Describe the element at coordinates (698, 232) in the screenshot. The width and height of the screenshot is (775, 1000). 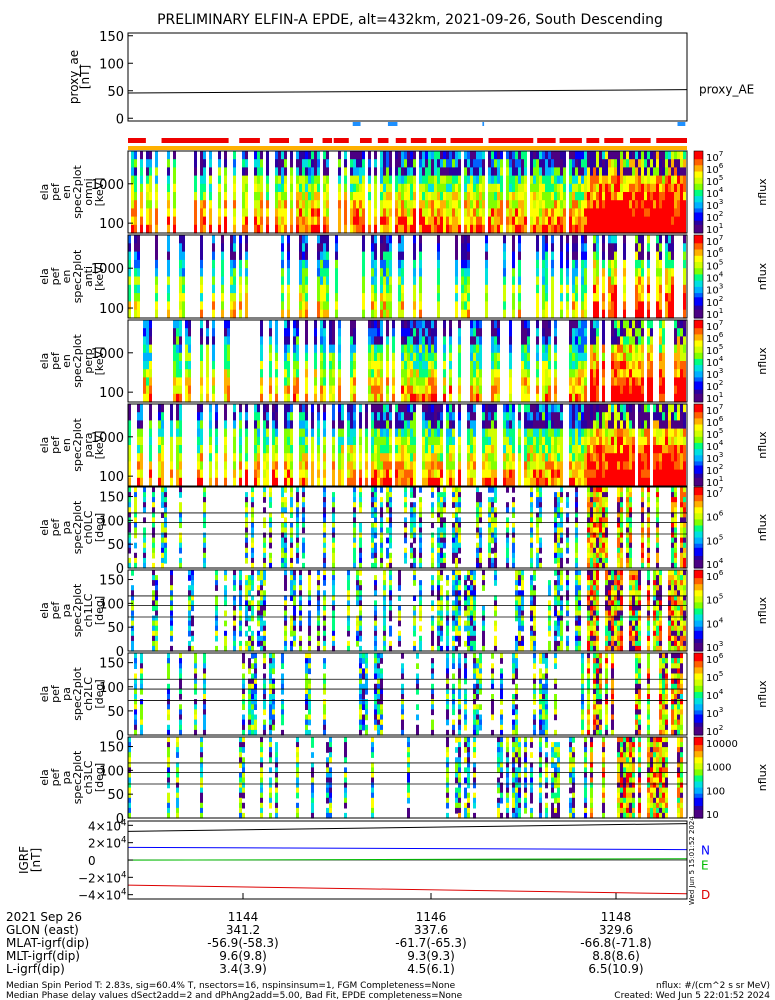
I see `colorbar-swatch` at that location.